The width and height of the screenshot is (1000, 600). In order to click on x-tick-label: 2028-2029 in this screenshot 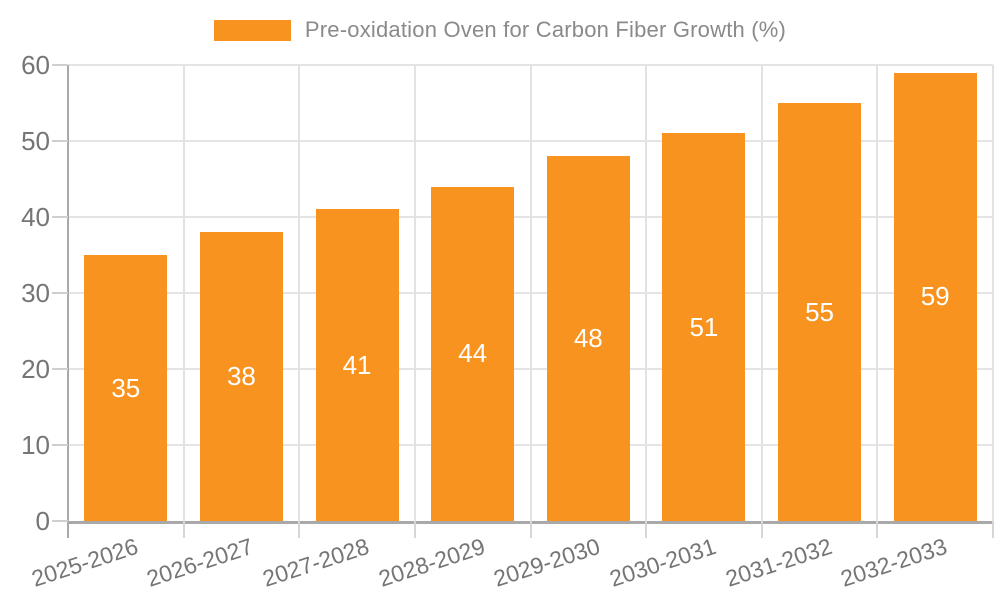, I will do `click(431, 562)`.